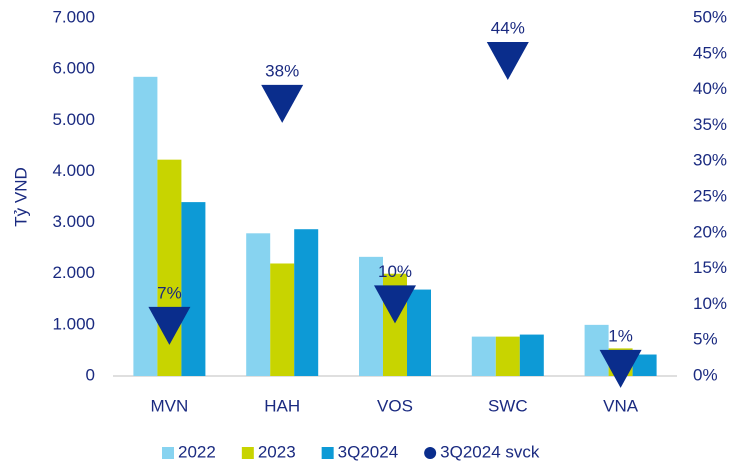 This screenshot has height=464, width=749. What do you see at coordinates (282, 405) in the screenshot?
I see `x-tick-label: HAH` at bounding box center [282, 405].